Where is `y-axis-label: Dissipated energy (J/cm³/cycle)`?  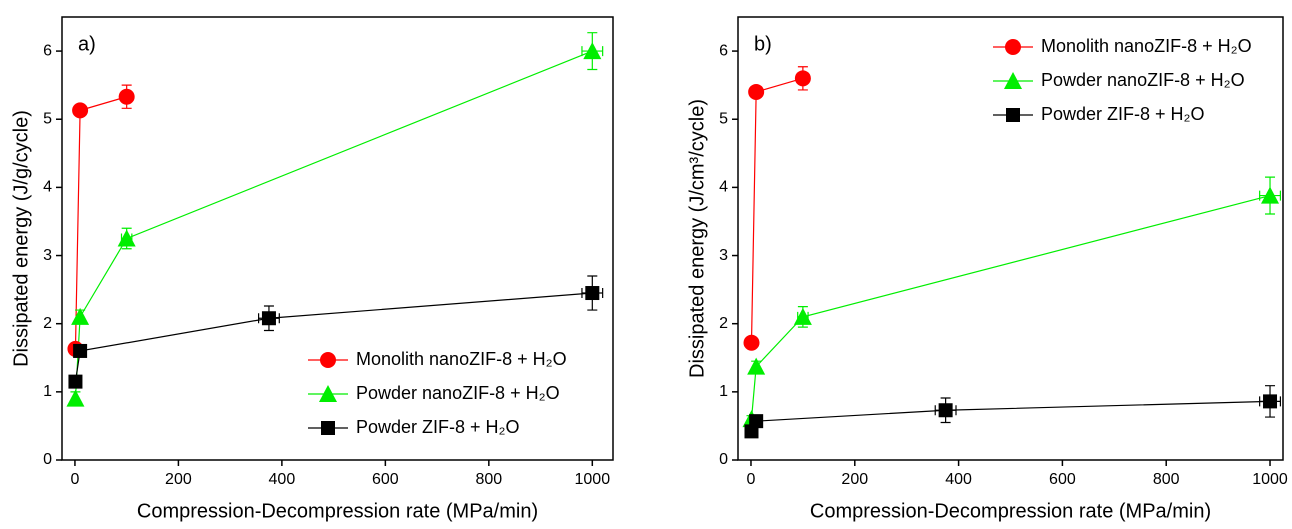 y-axis-label: Dissipated energy (J/cm³/cycle) is located at coordinates (697, 238).